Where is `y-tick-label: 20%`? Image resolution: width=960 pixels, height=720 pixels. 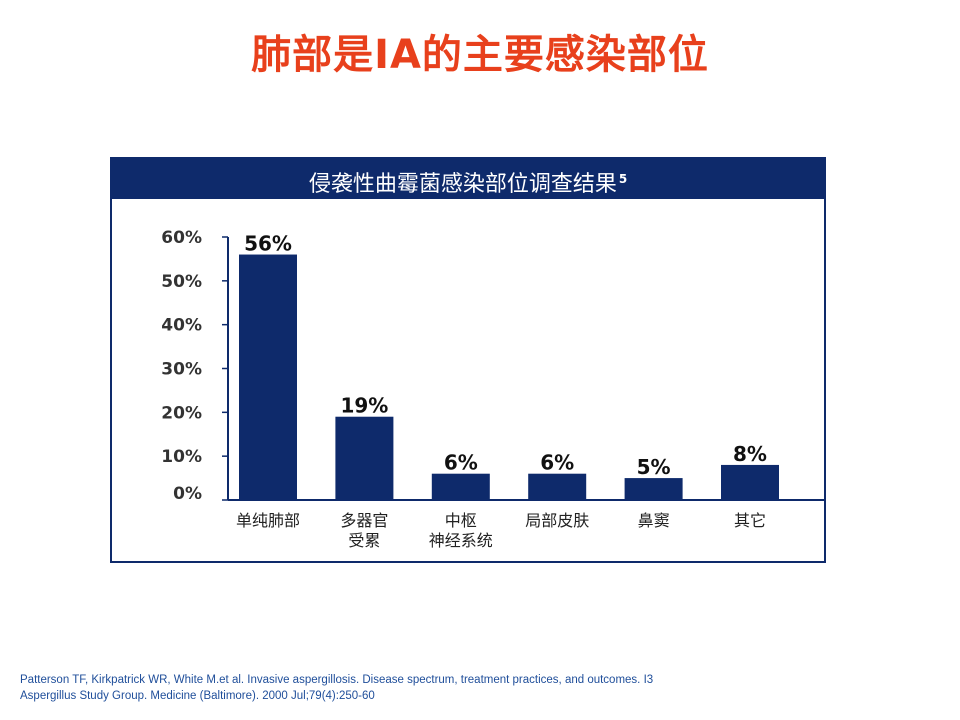 y-tick-label: 20% is located at coordinates (181, 413).